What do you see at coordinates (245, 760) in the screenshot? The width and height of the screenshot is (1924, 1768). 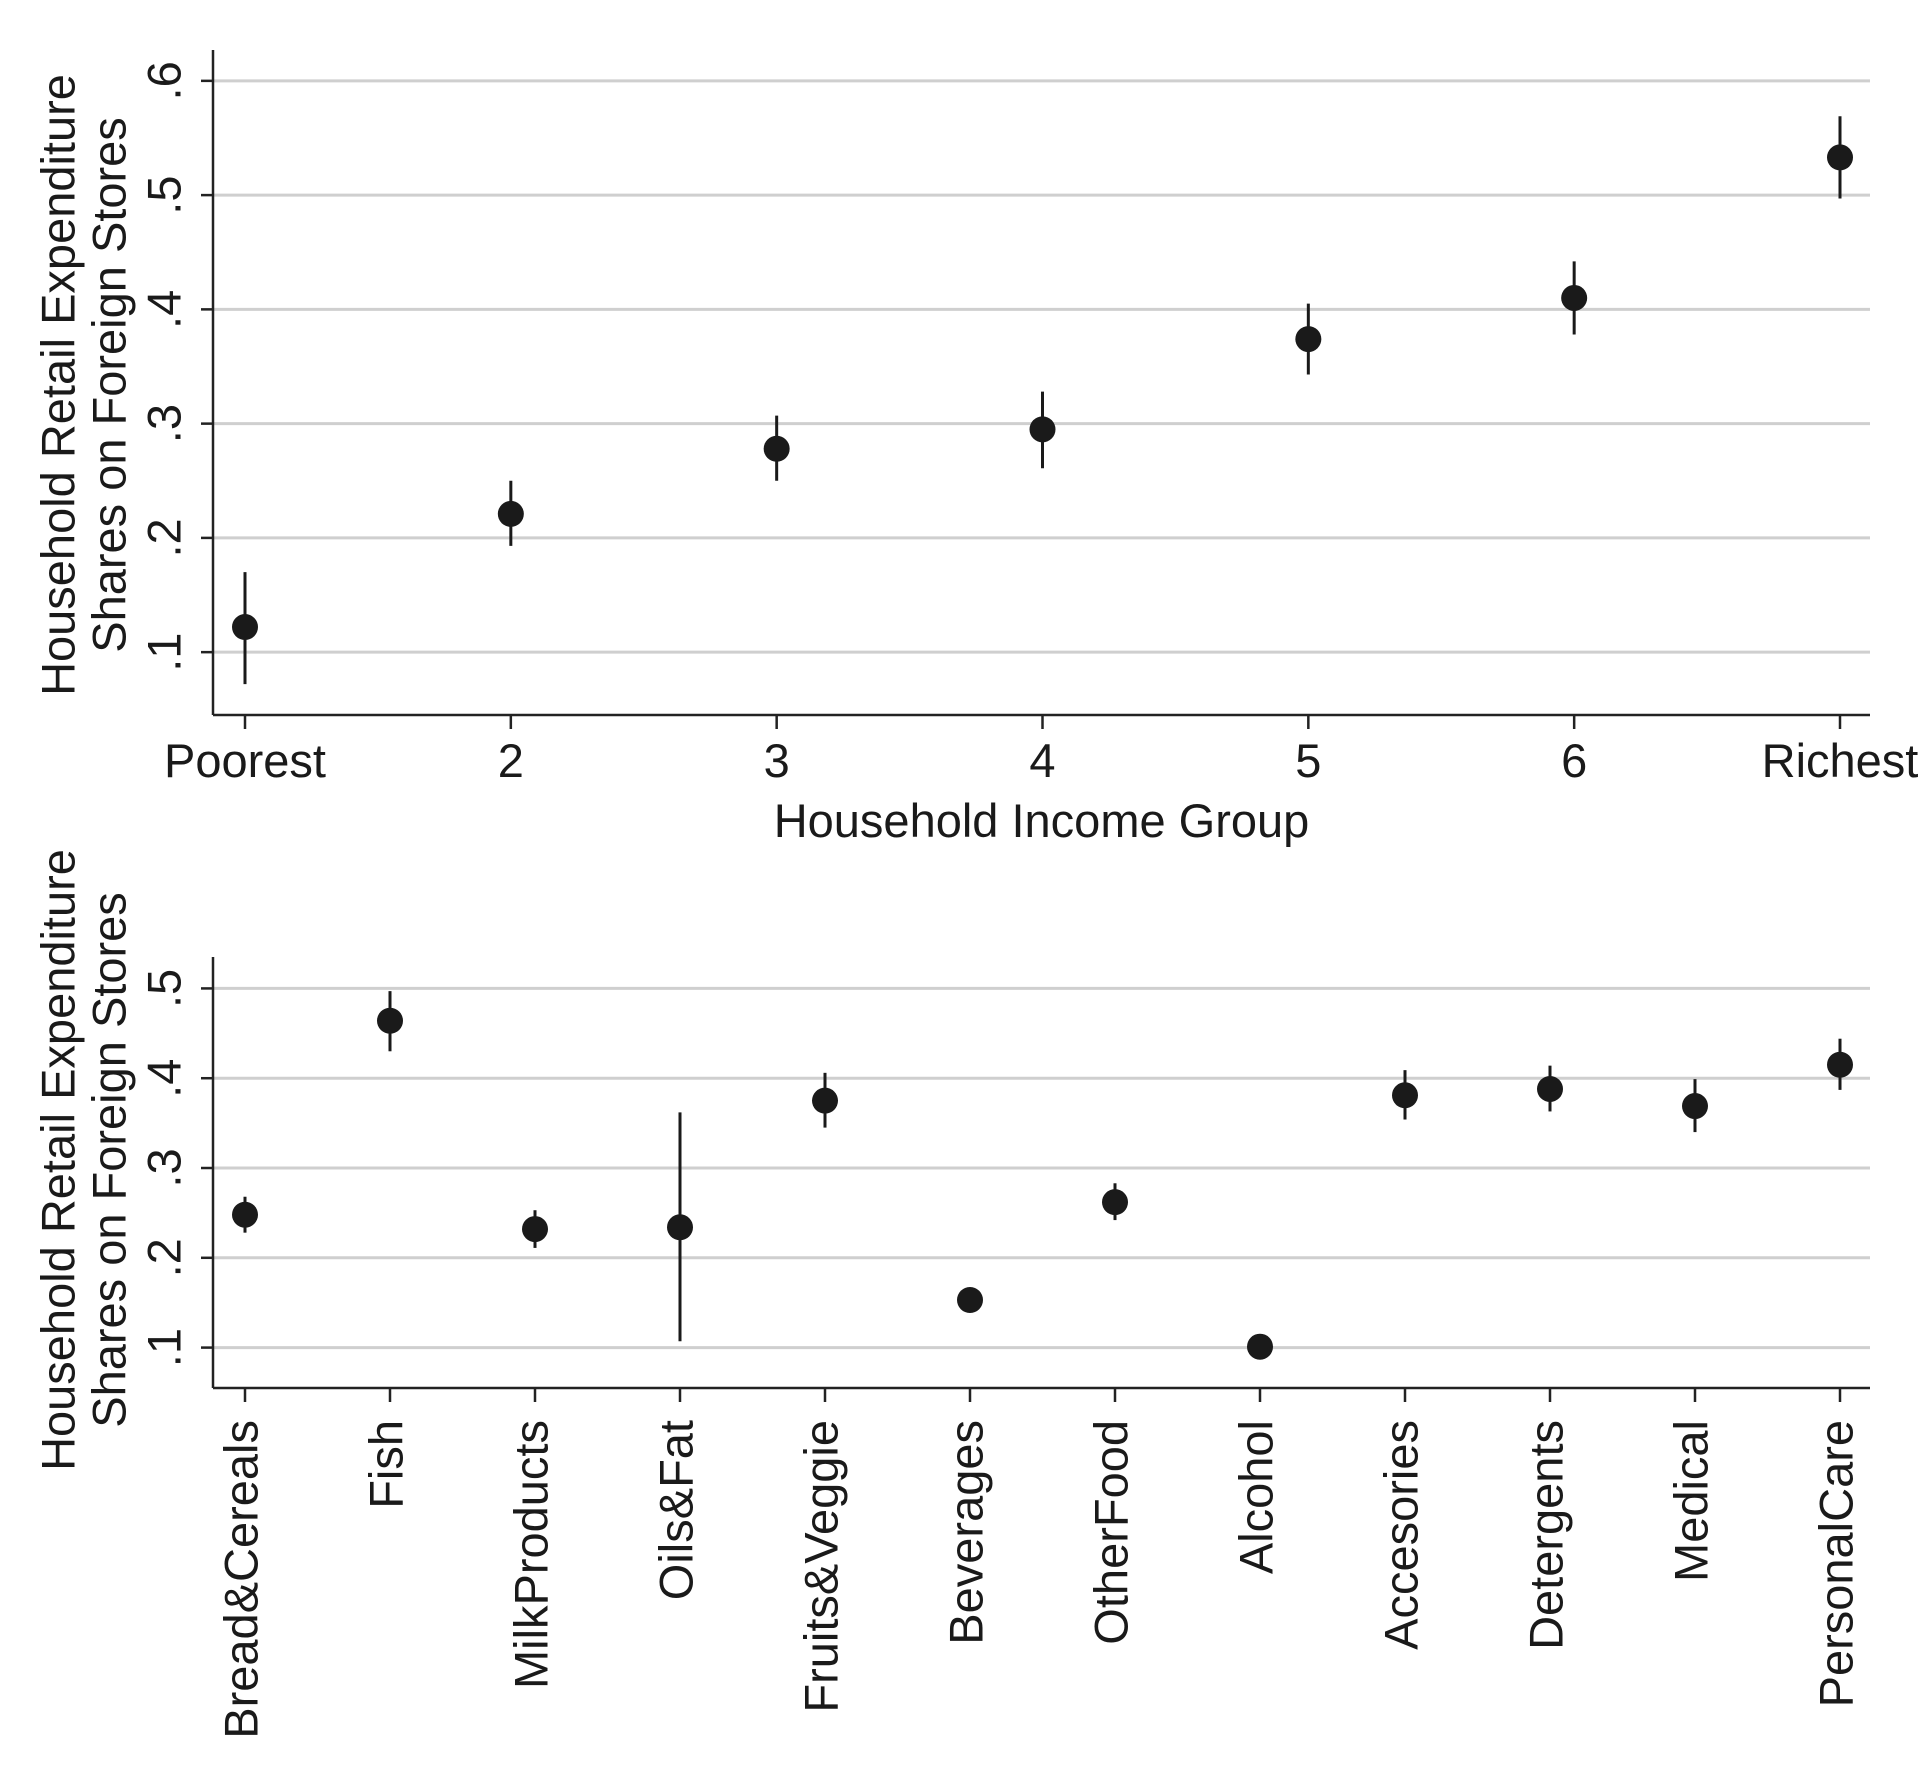 I see `x-tick-label: Poorest` at bounding box center [245, 760].